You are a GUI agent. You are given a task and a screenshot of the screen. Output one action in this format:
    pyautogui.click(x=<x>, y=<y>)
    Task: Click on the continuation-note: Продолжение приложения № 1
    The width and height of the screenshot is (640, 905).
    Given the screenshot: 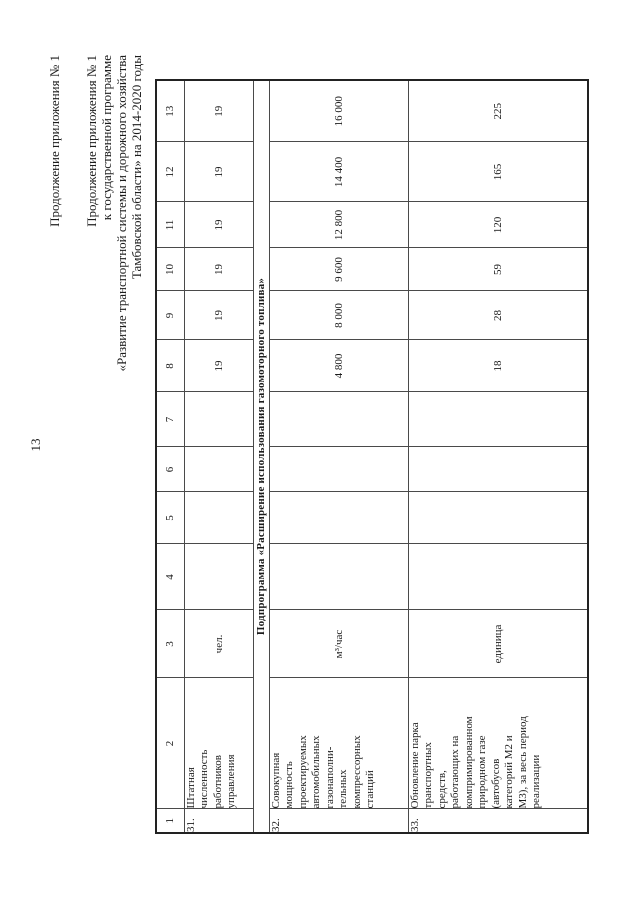 What is the action you would take?
    pyautogui.click(x=54, y=141)
    